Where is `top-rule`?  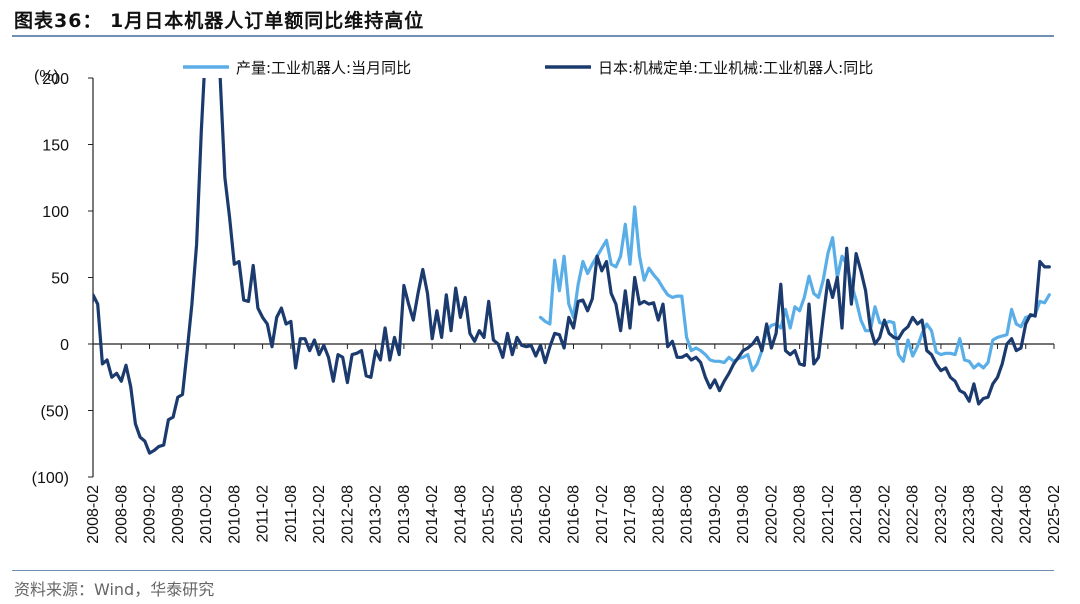 top-rule is located at coordinates (533, 36).